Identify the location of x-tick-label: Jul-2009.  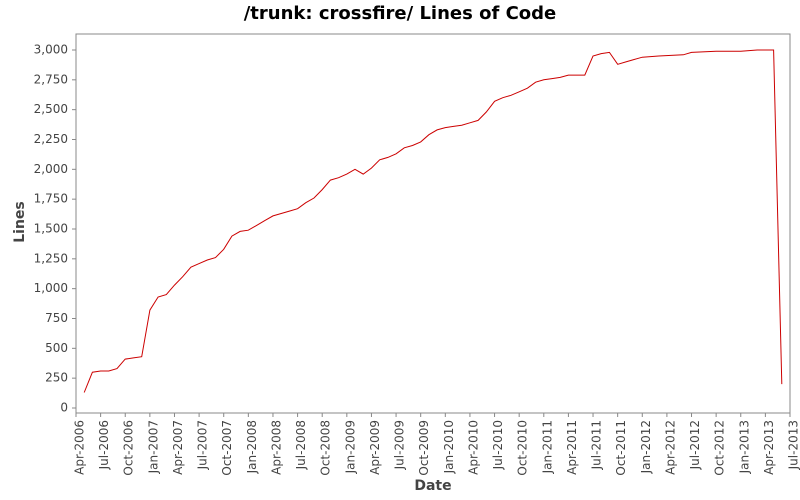
(400, 445).